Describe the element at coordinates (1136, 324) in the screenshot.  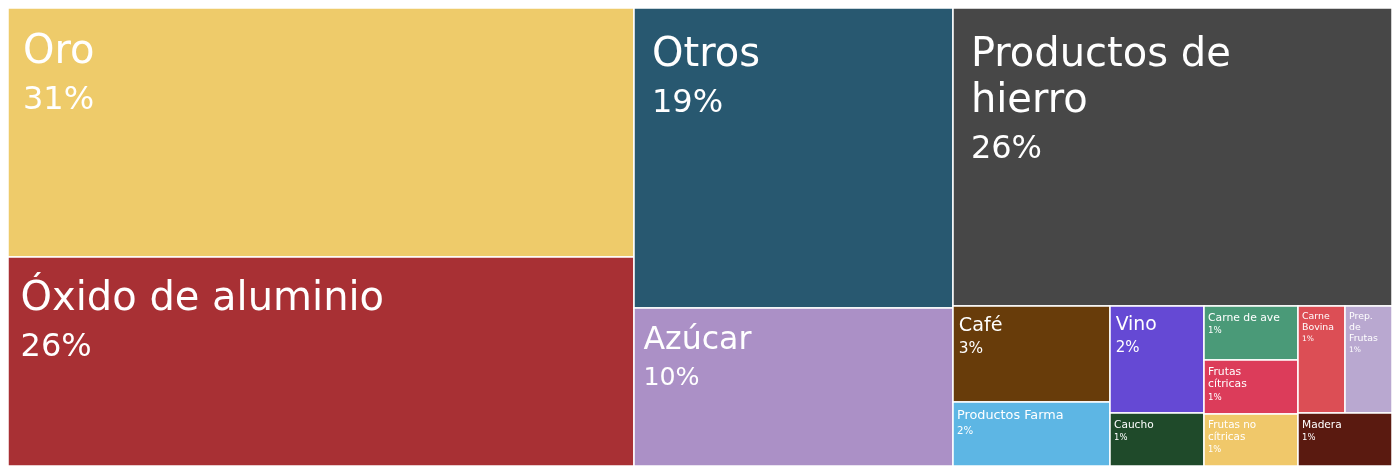
I see `category-label: Vino` at that location.